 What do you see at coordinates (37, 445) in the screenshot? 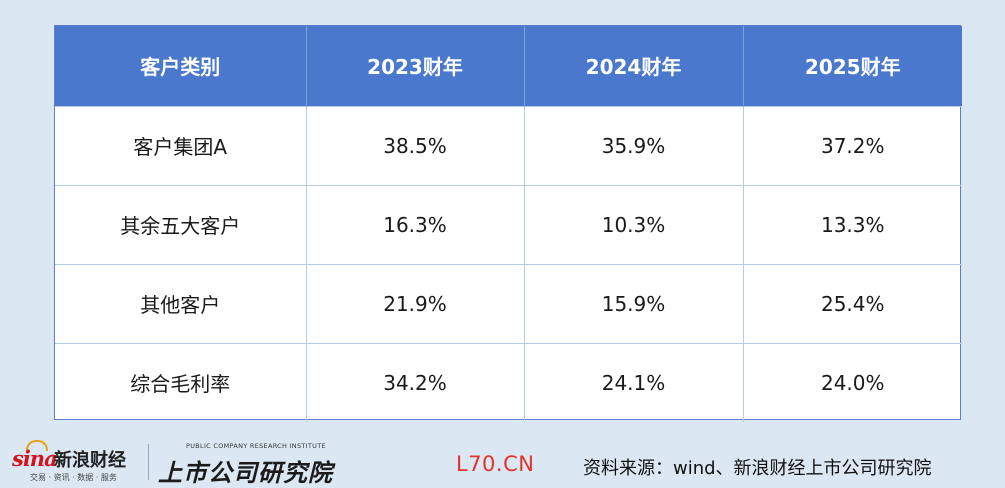
I see `sina-eye-icon` at bounding box center [37, 445].